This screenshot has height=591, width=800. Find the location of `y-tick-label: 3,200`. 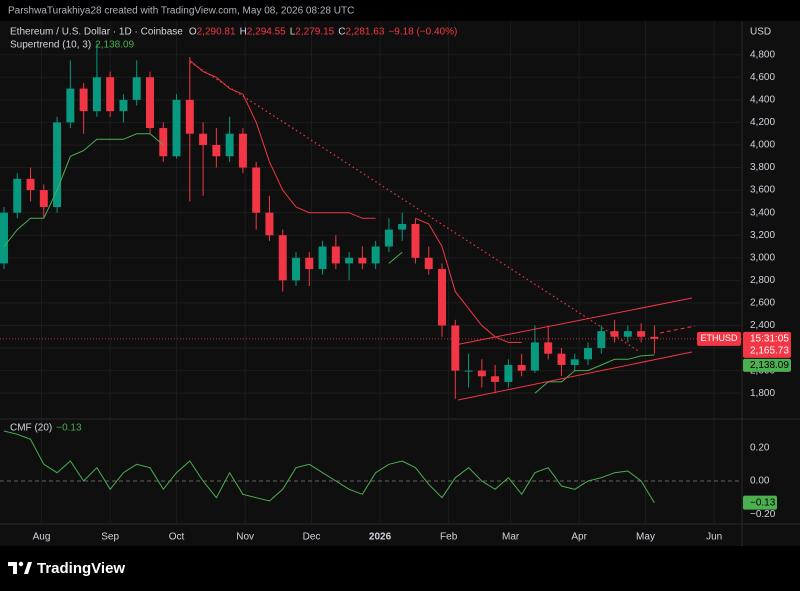

y-tick-label: 3,200 is located at coordinates (762, 235).